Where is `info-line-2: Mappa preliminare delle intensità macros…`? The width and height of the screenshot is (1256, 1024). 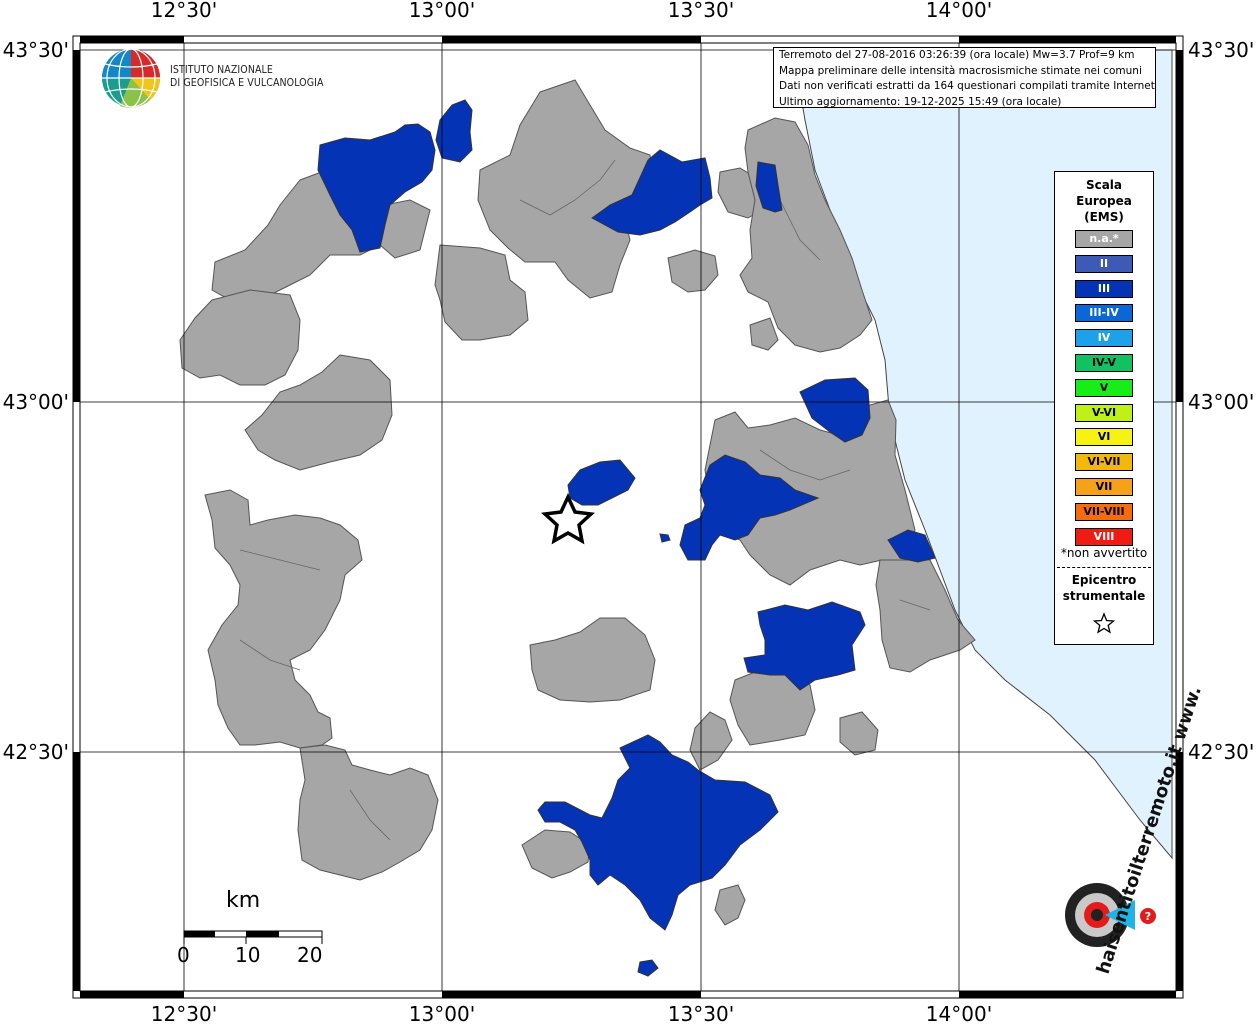
info-line-2: Mappa preliminare delle intensità macros… is located at coordinates (960, 70).